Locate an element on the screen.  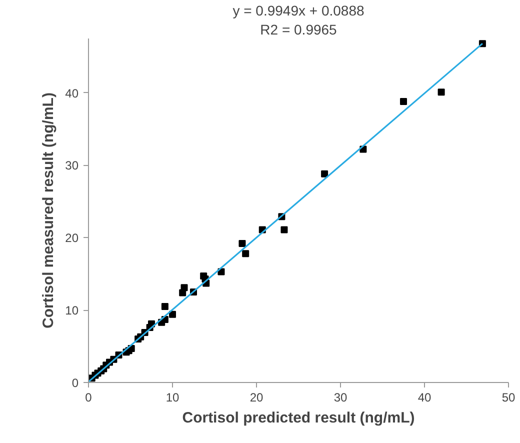
chart-subtitle: R2 = 0.9965 is located at coordinates (299, 30).